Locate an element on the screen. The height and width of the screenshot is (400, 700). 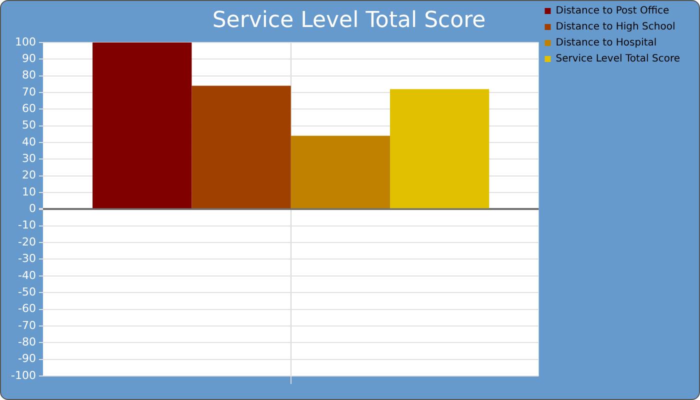
legend-label: Distance to High School is located at coordinates (616, 27).